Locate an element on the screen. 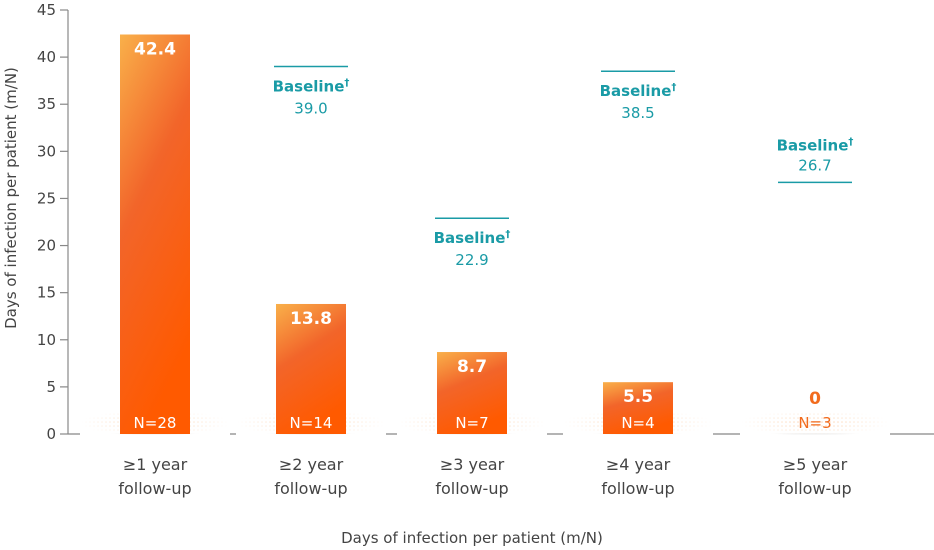 The height and width of the screenshot is (550, 934). x-category-label: ≥1 year follow-up is located at coordinates (154, 476).